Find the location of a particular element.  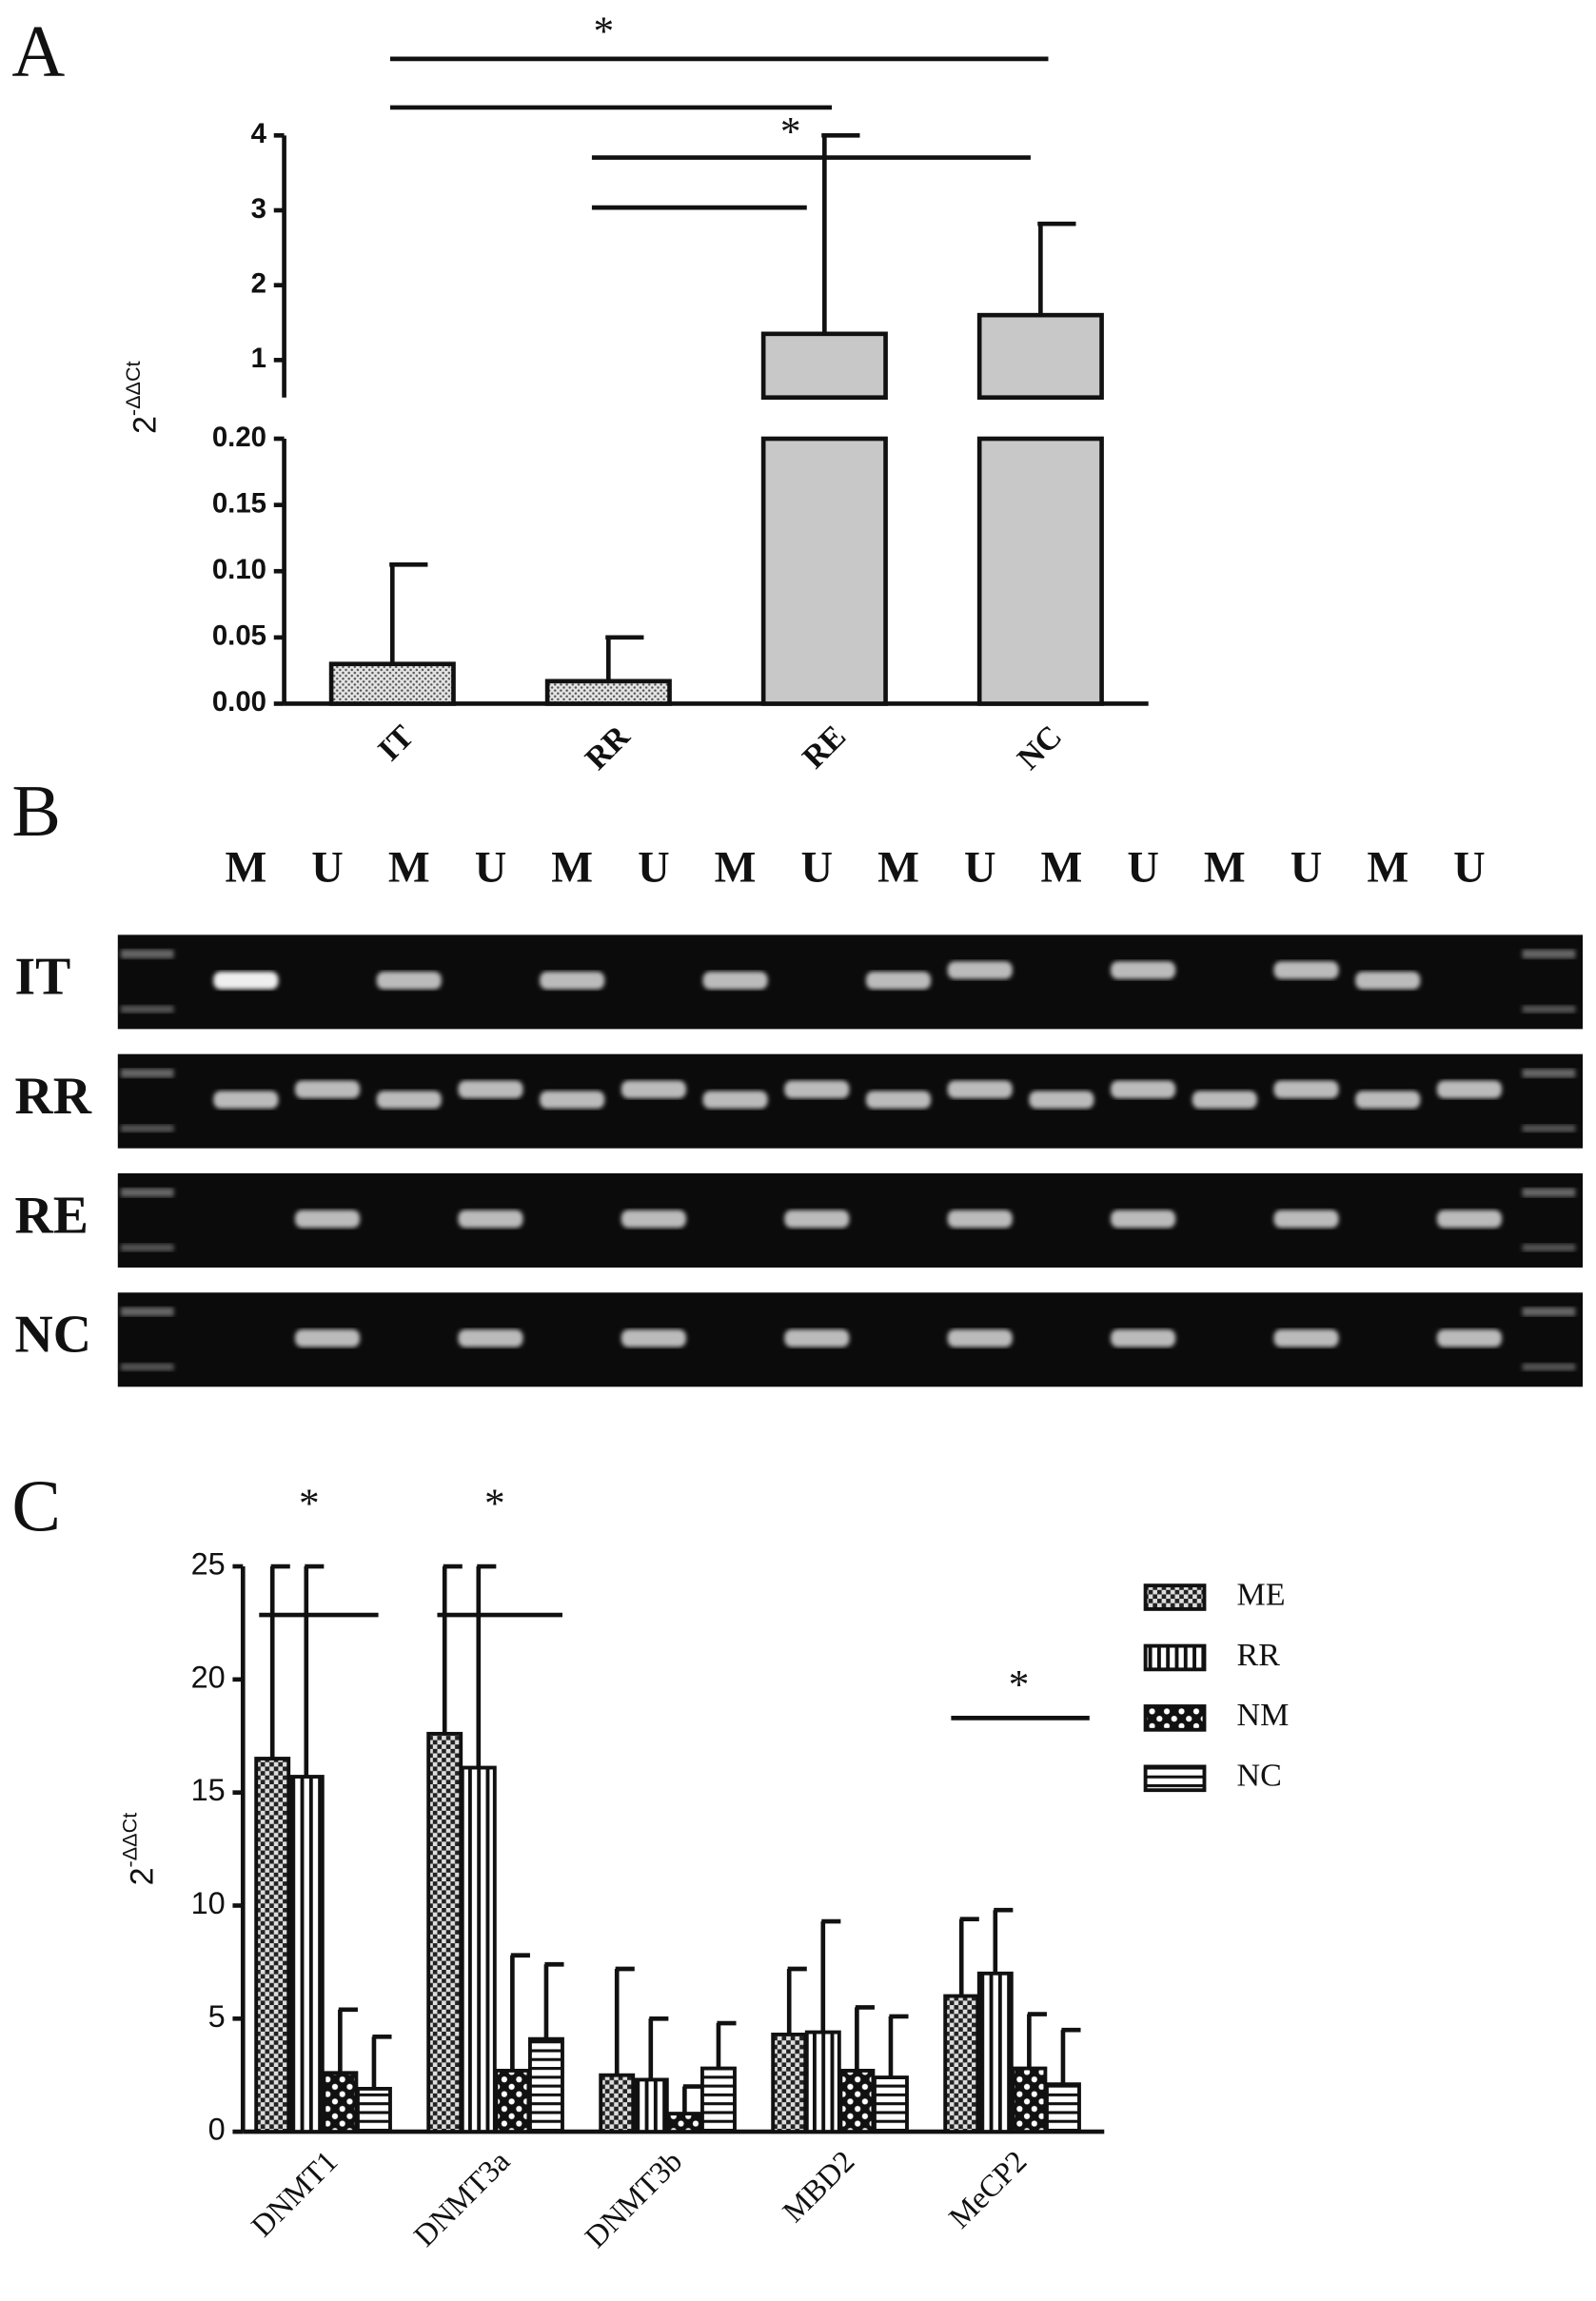

legend-label: RR is located at coordinates (1259, 1656).